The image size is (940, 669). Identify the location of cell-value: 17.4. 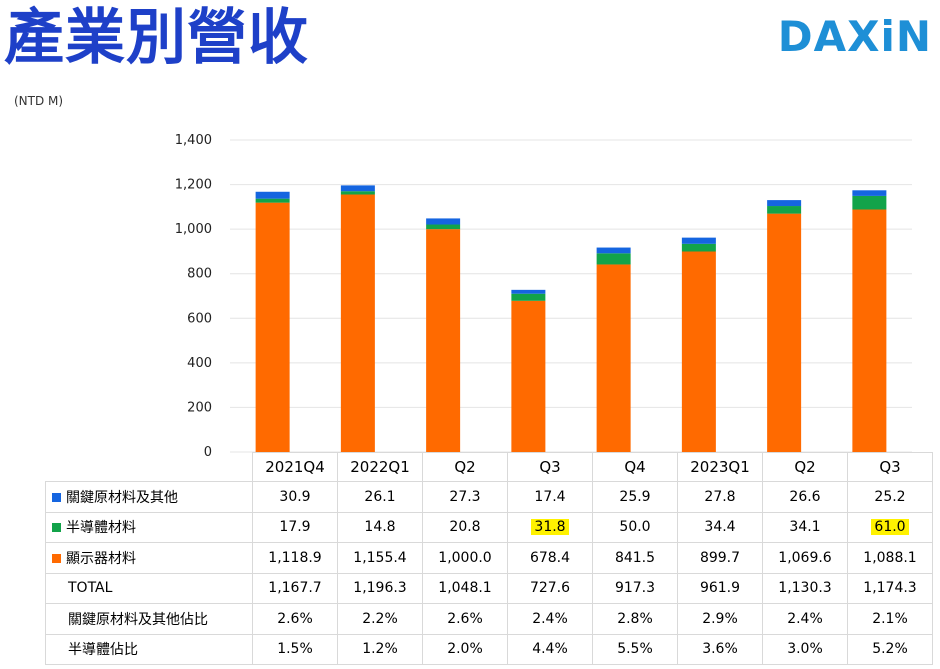
(550, 496).